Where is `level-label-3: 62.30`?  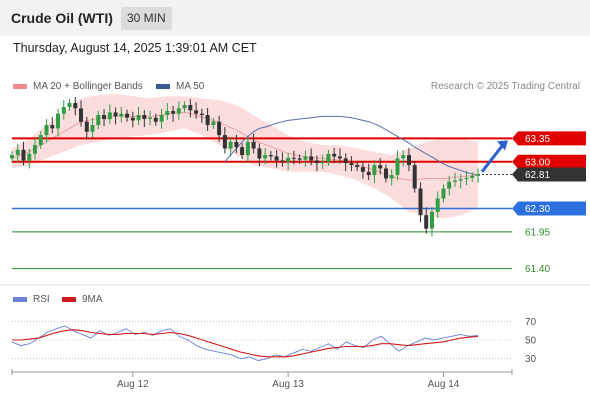
level-label-3: 62.30 is located at coordinates (537, 209).